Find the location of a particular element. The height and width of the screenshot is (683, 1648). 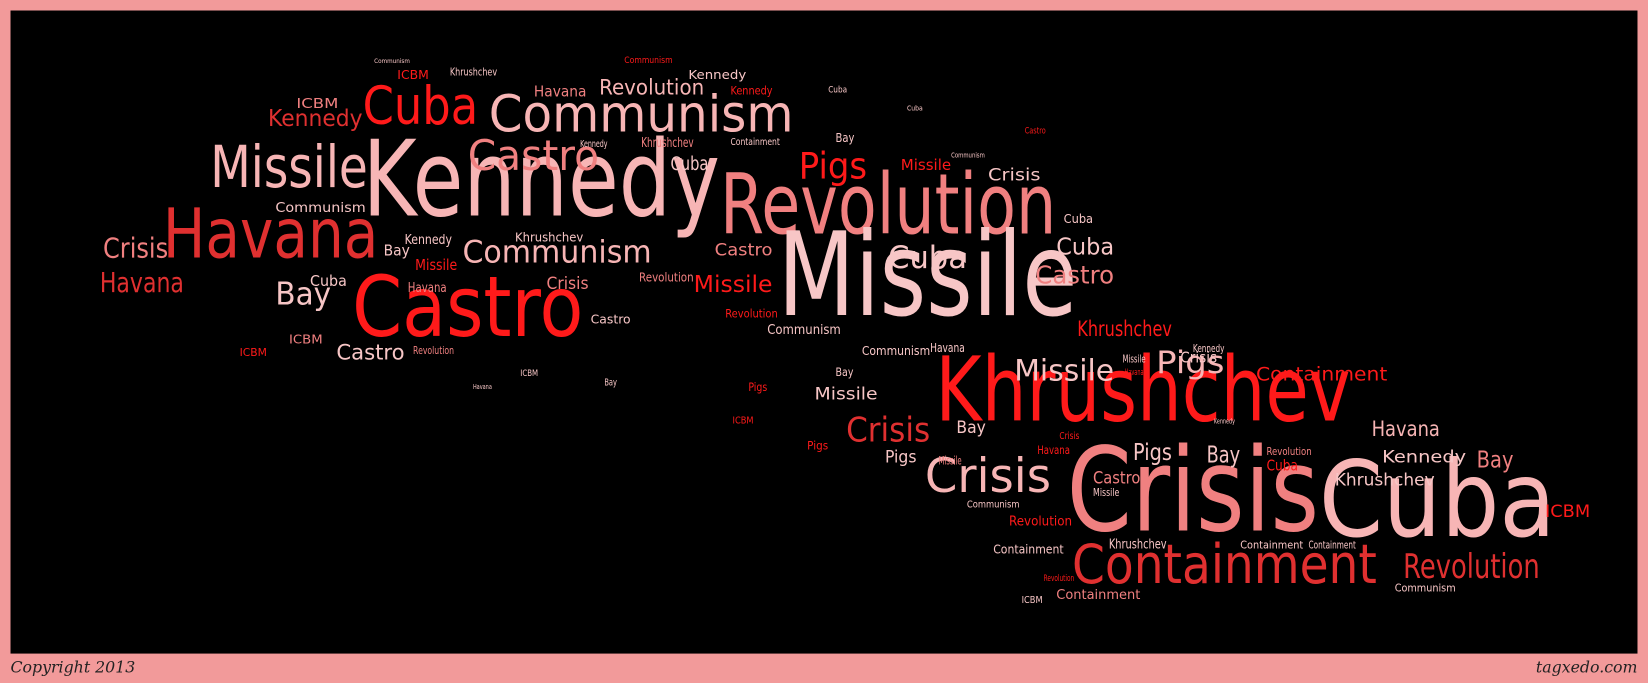

copyright: Copyright 2013 is located at coordinates (73, 666).